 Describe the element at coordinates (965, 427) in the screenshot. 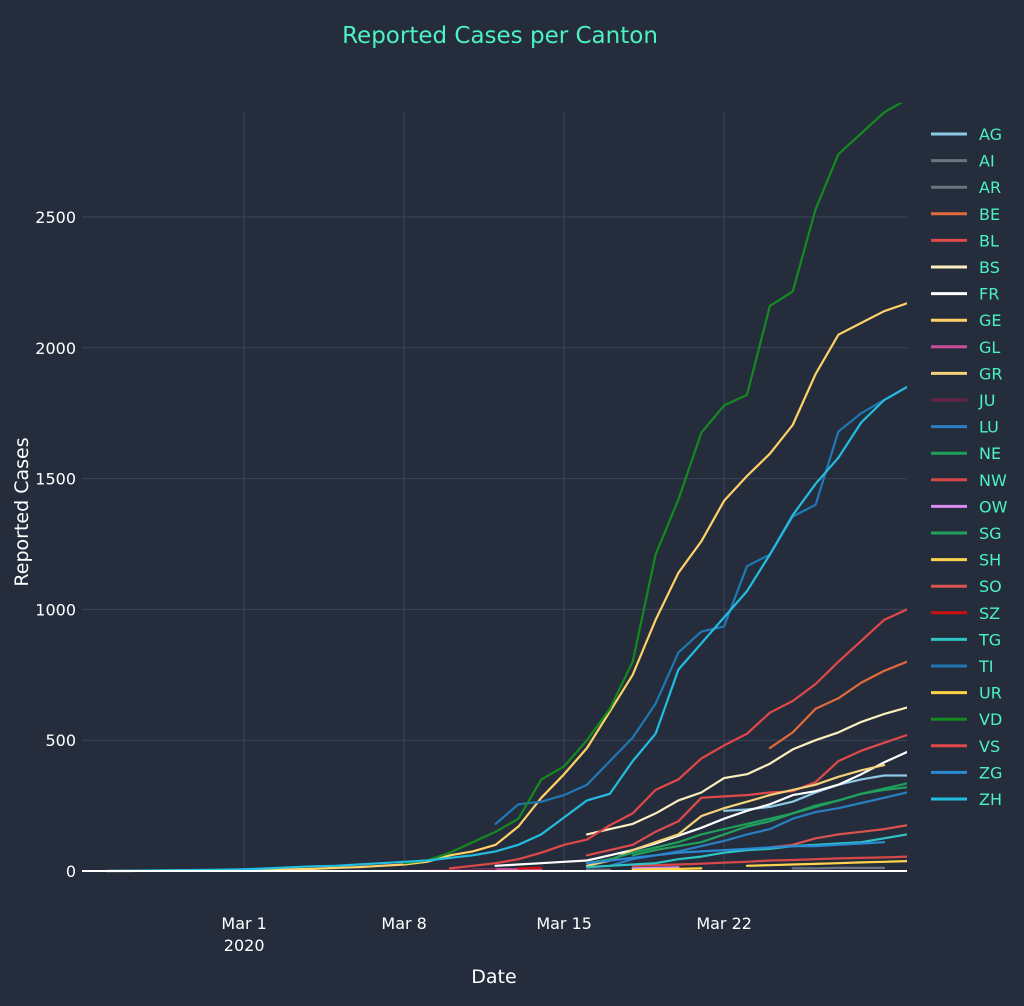

I see `legend-item: LU` at that location.